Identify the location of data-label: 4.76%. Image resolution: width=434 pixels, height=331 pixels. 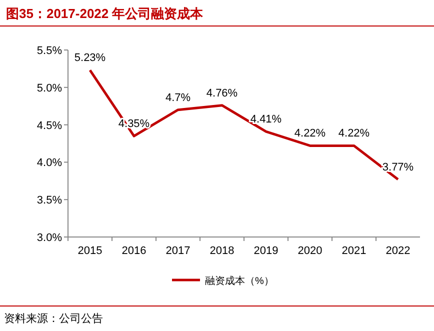
(222, 93).